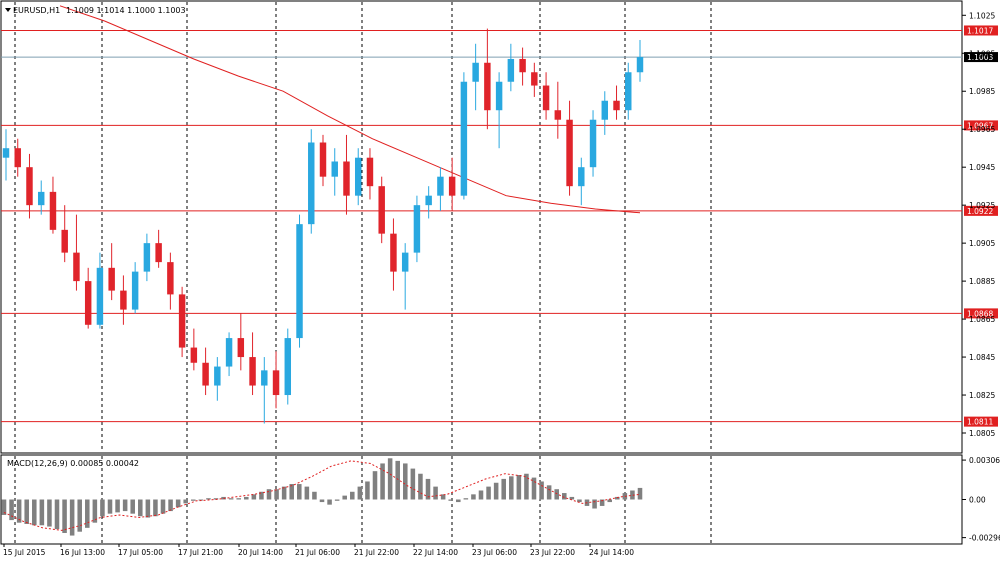 The width and height of the screenshot is (1000, 565). What do you see at coordinates (980, 211) in the screenshot?
I see `level-price-label: 1.0922` at bounding box center [980, 211].